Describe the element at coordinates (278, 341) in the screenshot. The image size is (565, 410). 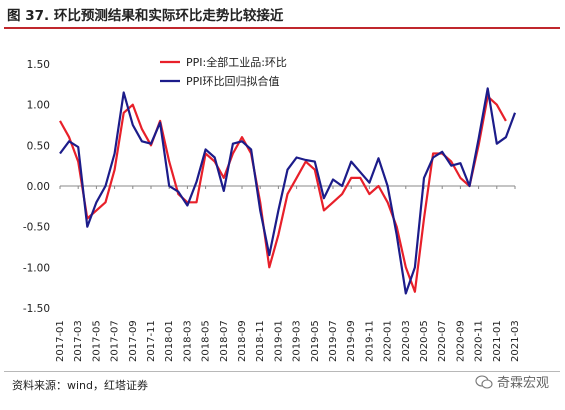
I see `x-tick-label: 2019-01` at that location.